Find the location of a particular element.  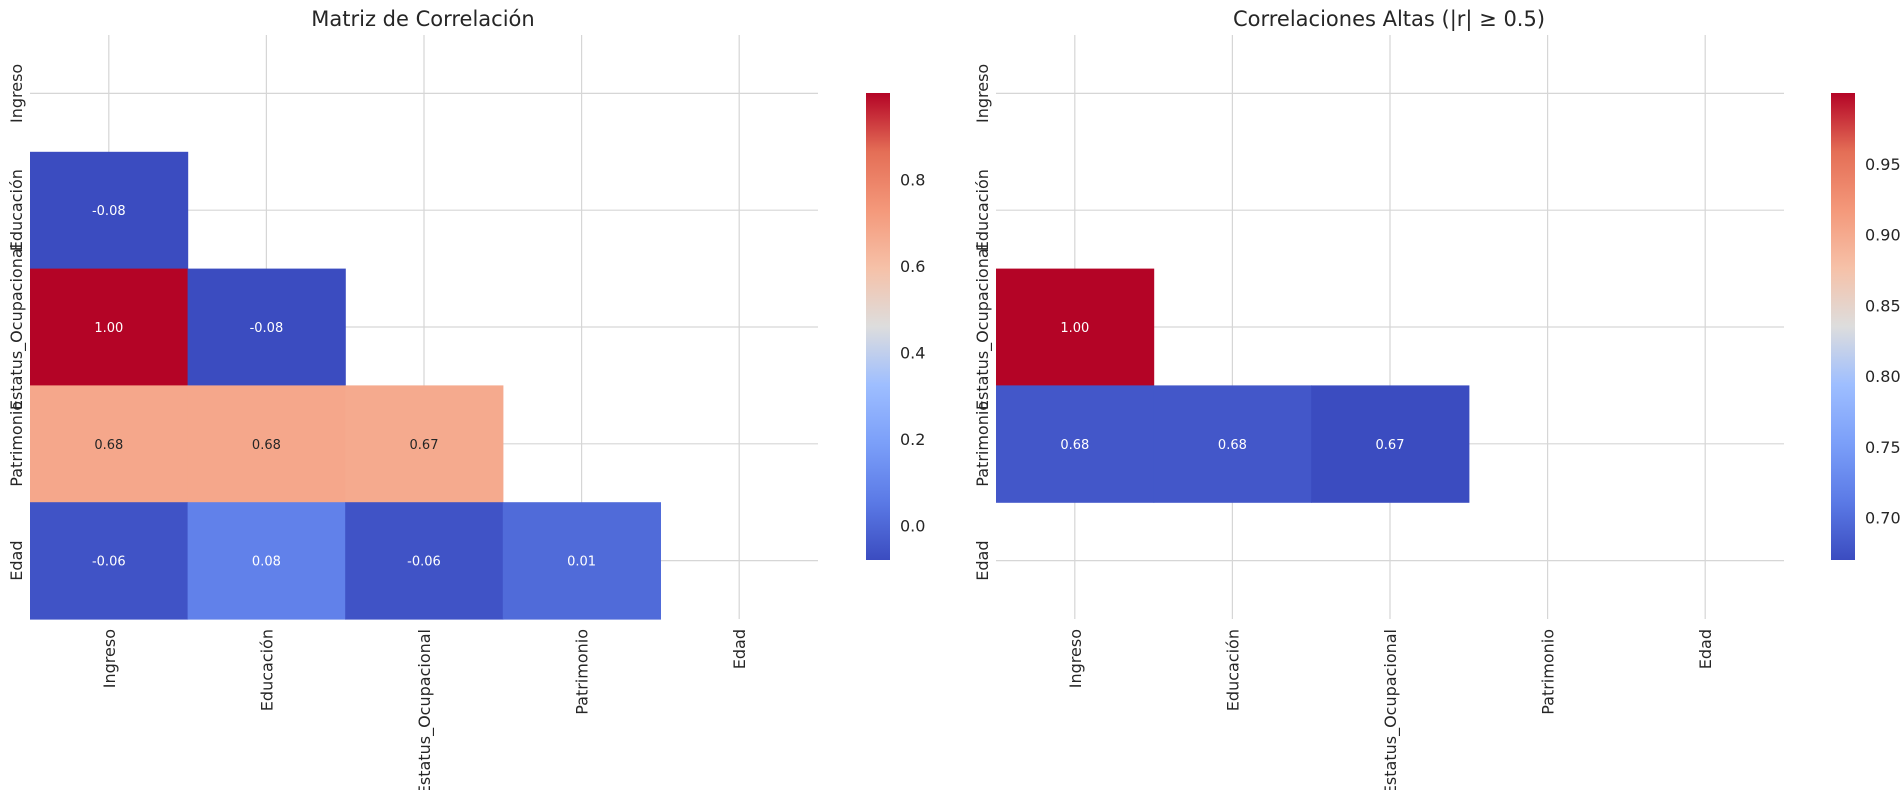

chart-title: Matriz de Correlación is located at coordinates (422, 19).